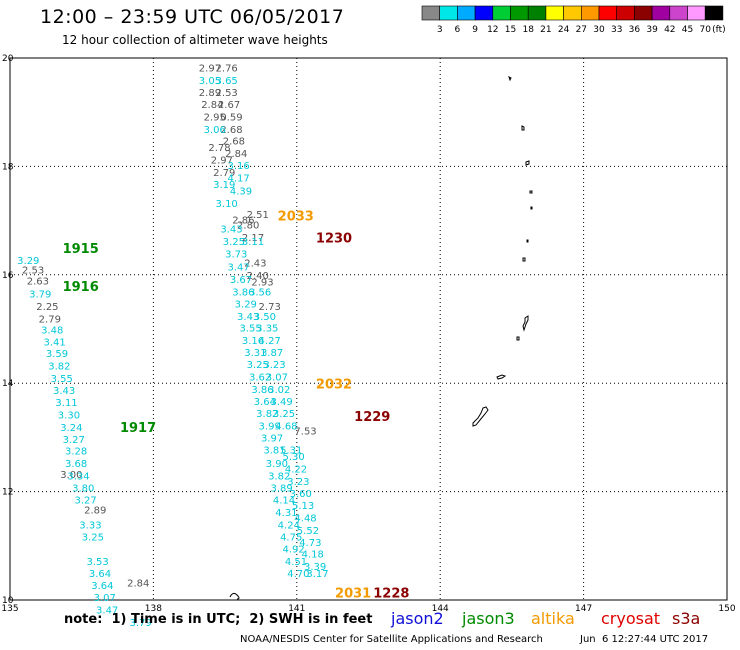 Image resolution: width=740 pixels, height=650 pixels. I want to click on swh-label: 3.60, so click(301, 494).